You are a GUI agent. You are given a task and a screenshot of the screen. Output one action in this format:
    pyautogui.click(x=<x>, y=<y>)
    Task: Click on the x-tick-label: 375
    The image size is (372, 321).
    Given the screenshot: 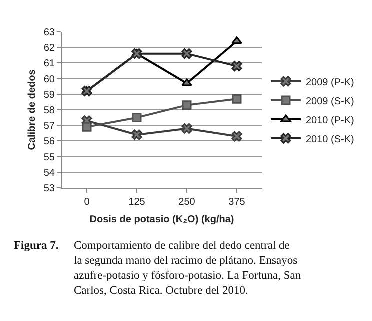 What is the action you would take?
    pyautogui.click(x=237, y=202)
    